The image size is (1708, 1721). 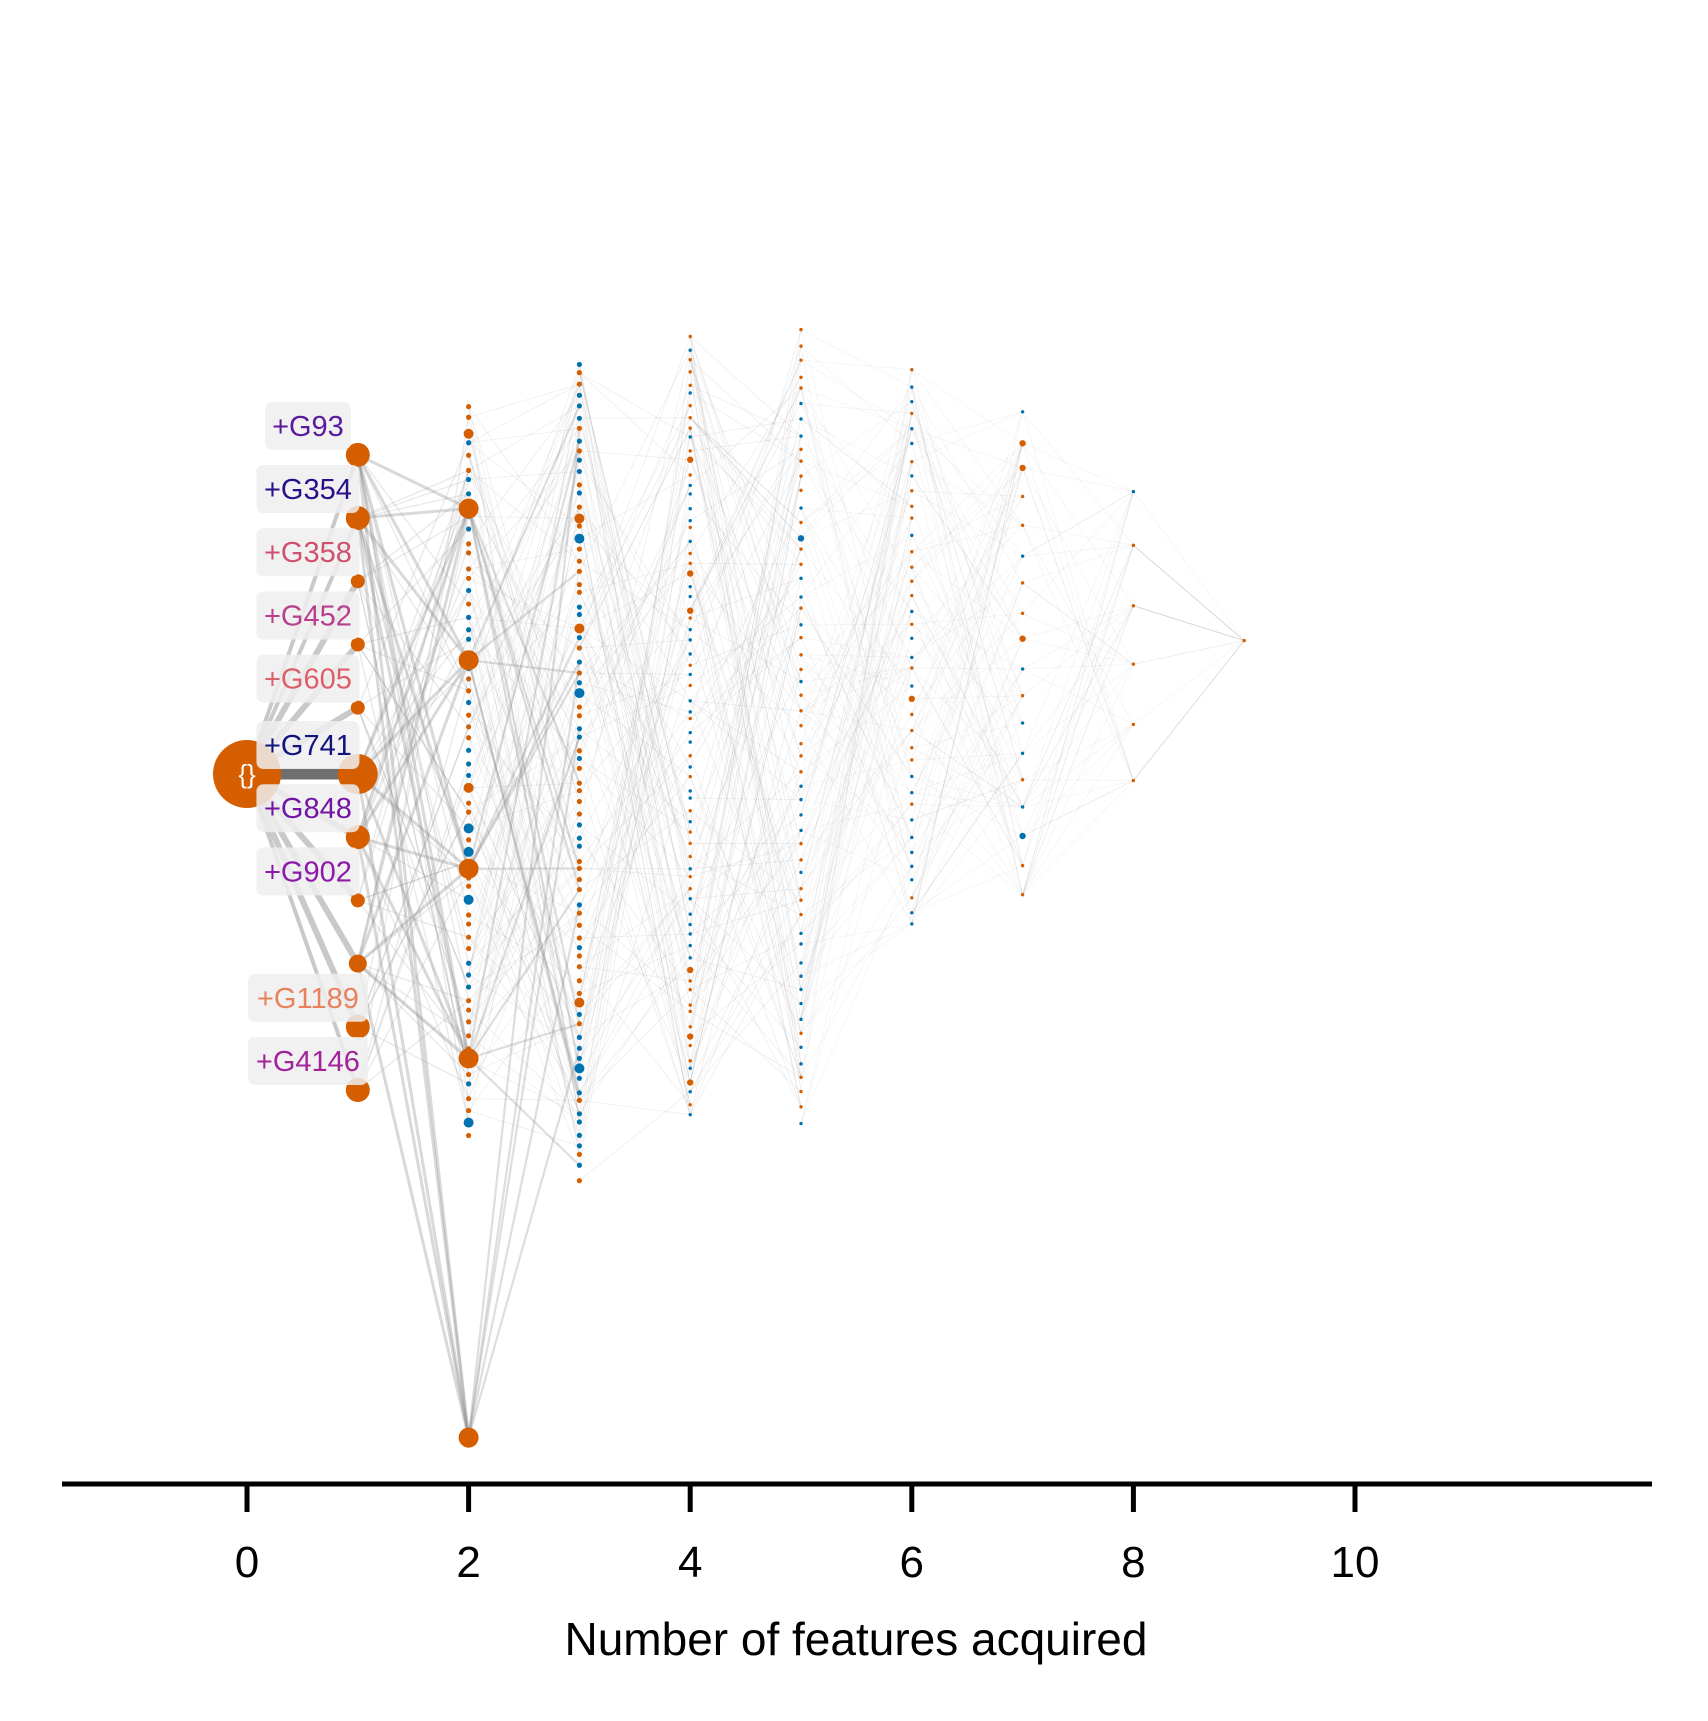 I want to click on node-label-box, so click(x=307, y=997).